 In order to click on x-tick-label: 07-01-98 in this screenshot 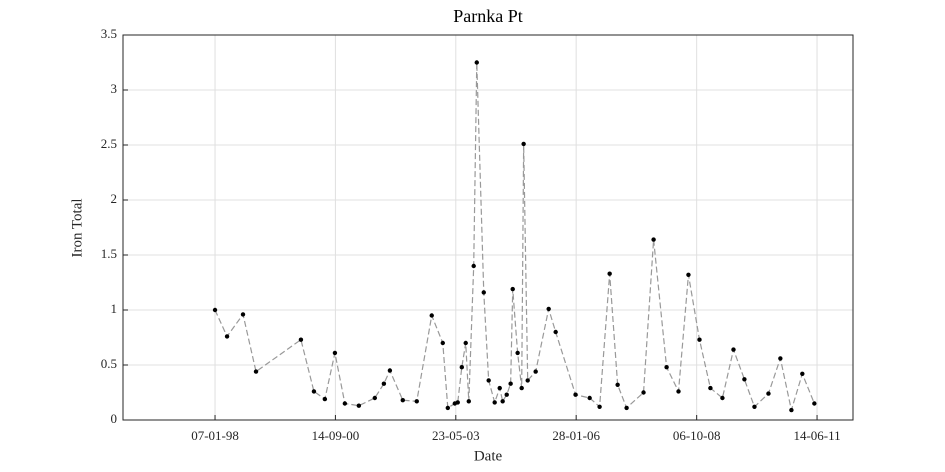, I will do `click(215, 435)`.